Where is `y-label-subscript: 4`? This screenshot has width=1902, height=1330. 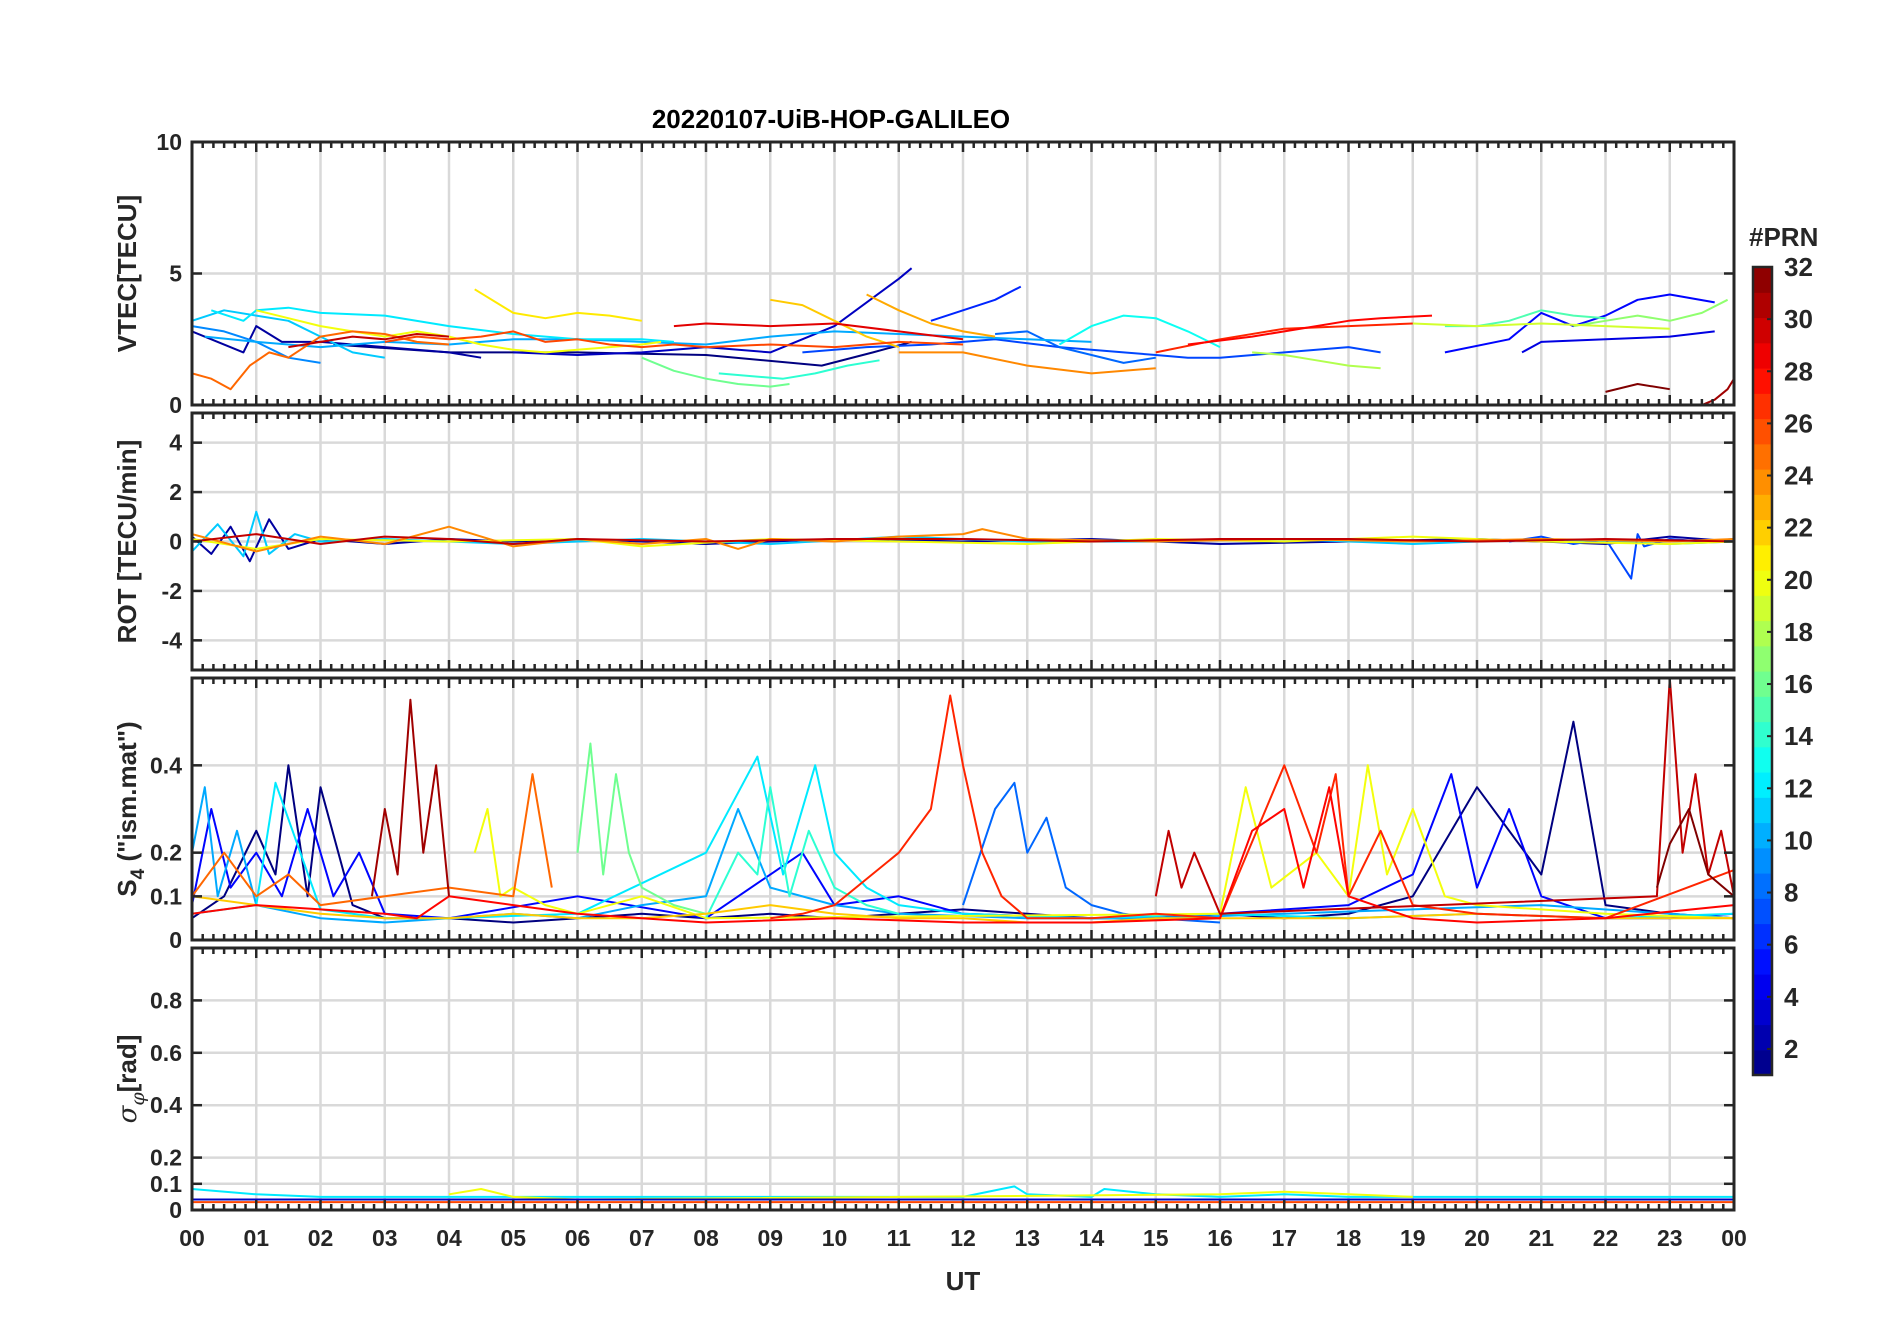
y-label-subscript: 4 is located at coordinates (138, 873).